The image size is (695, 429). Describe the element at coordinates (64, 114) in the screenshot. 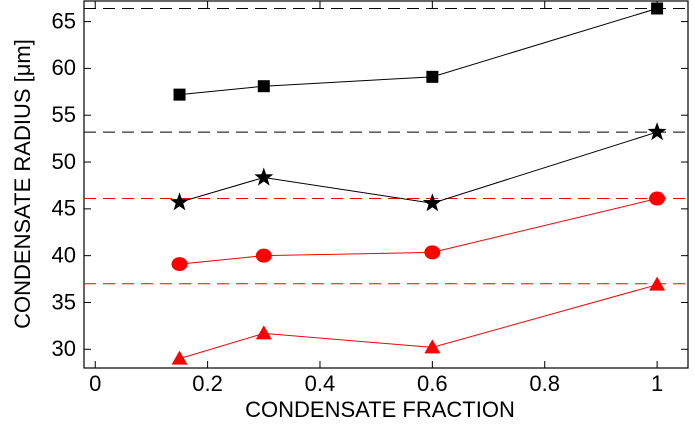

I see `y-tick-label: 55` at that location.